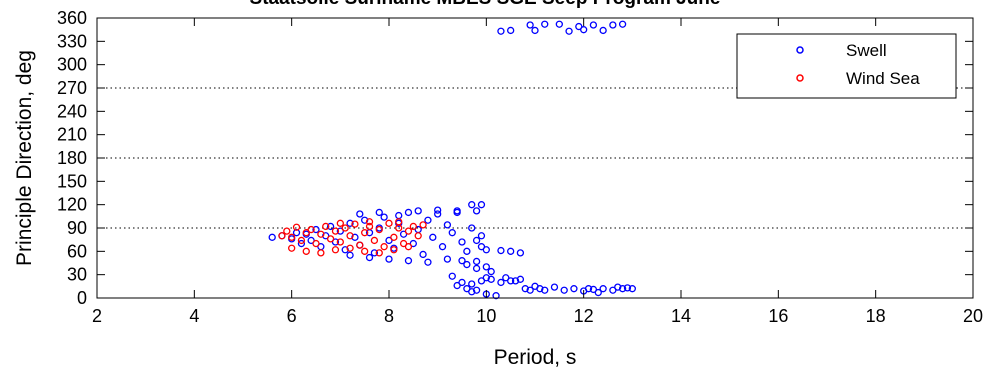  I want to click on y-tick-label: 180, so click(72, 158).